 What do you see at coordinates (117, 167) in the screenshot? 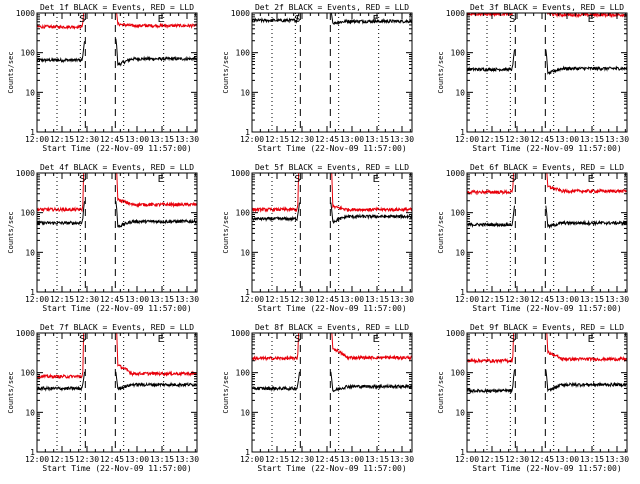
I see `panel-title: Det 4f BLACK = Events, RED = LLD` at bounding box center [117, 167].